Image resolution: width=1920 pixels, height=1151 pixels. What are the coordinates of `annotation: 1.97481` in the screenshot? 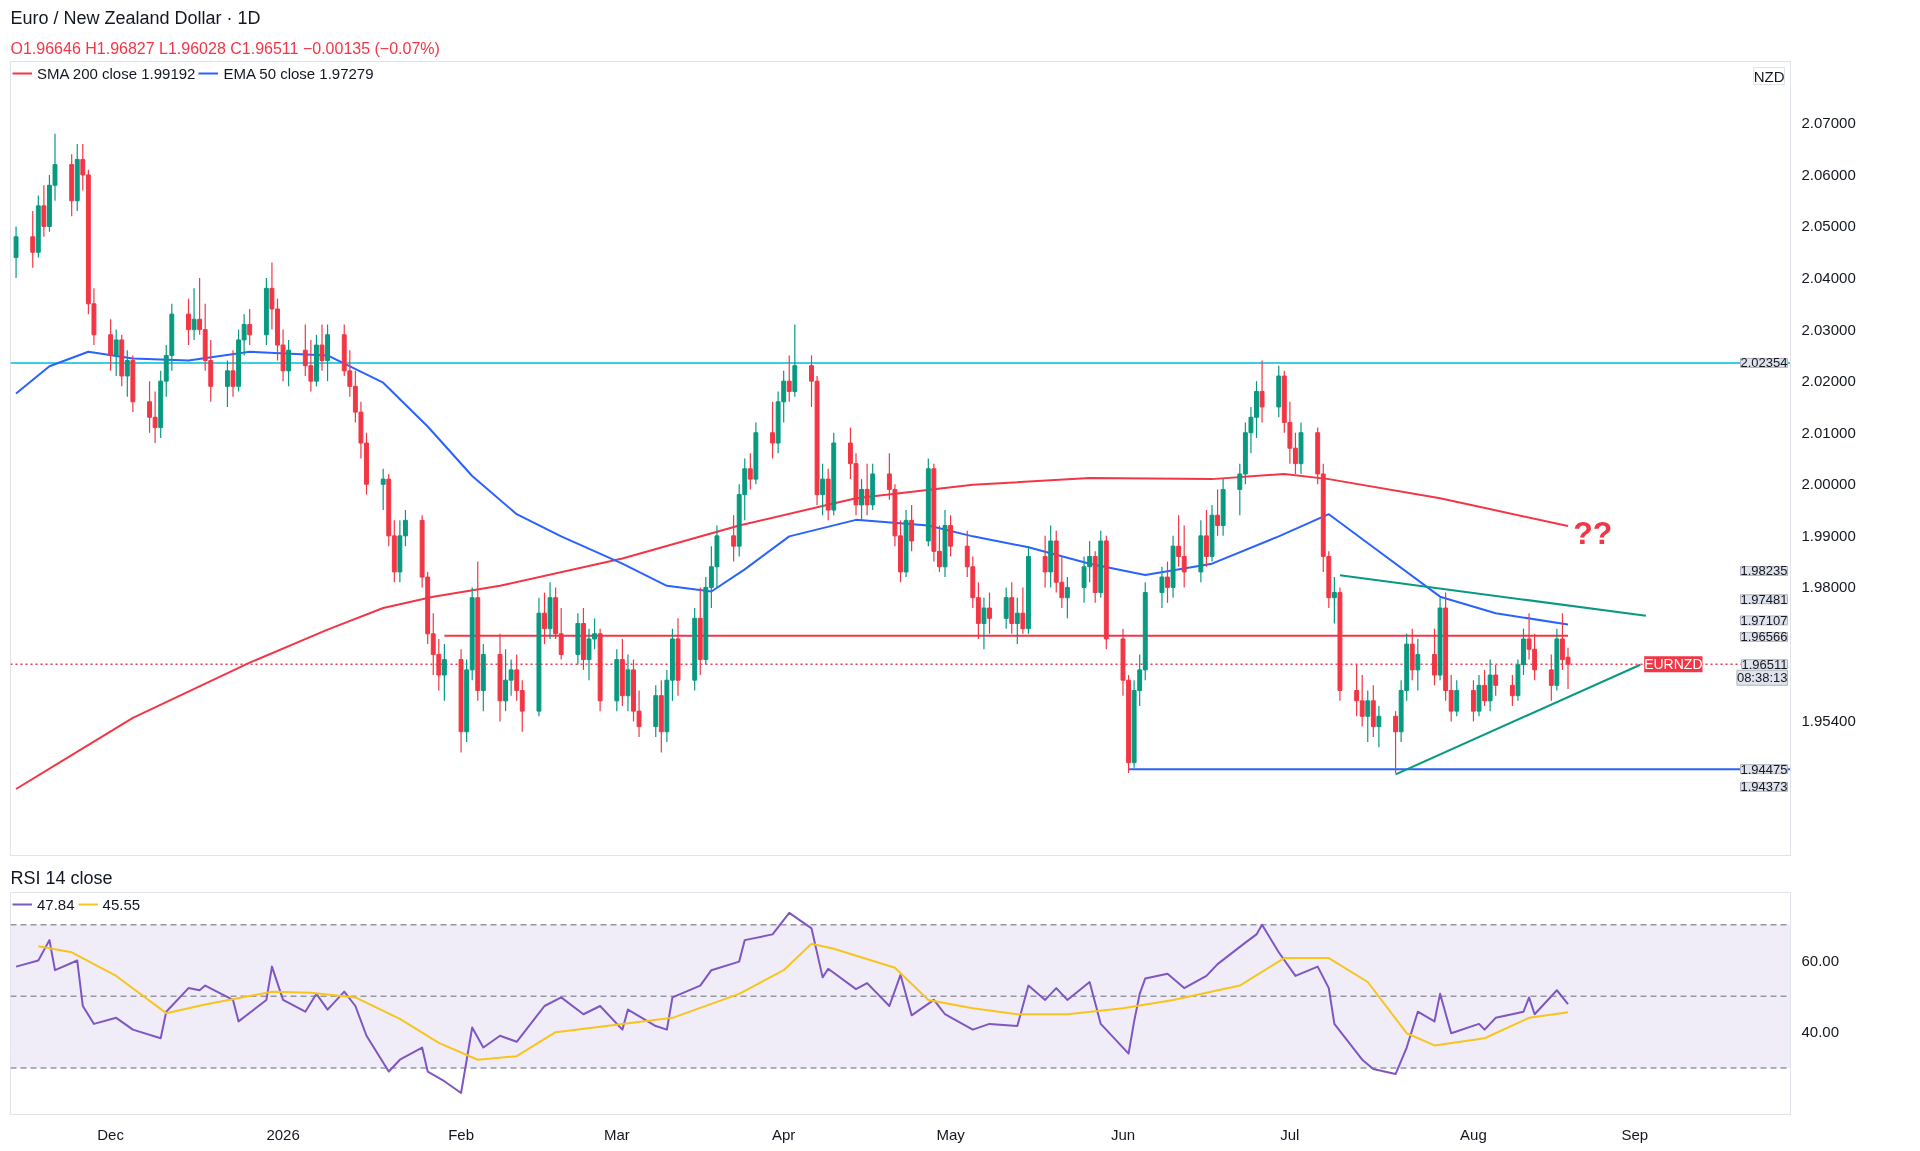 It's located at (1764, 599).